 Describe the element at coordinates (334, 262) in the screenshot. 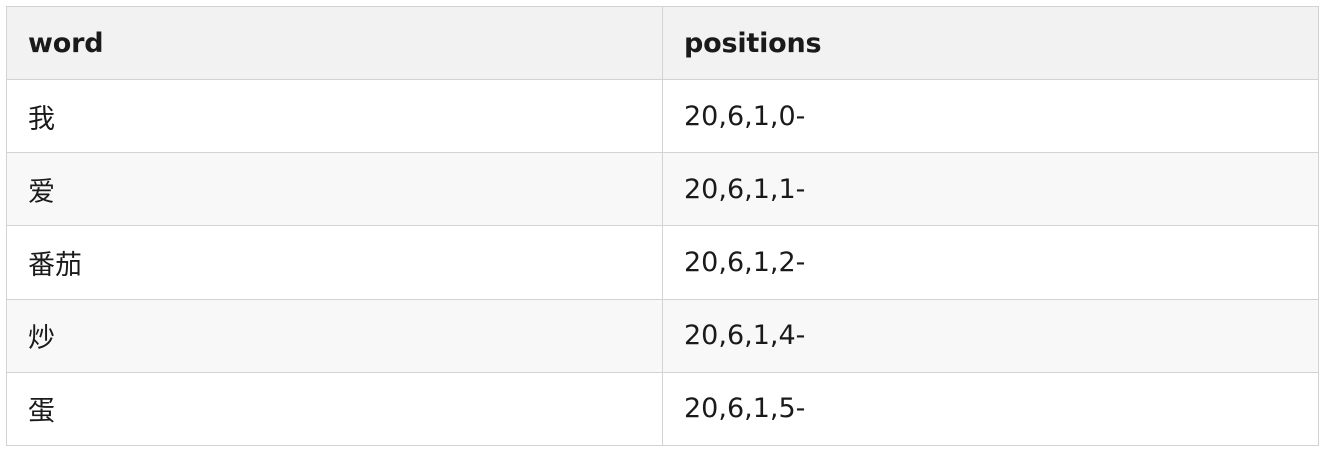

I see `word-cell: 番茄` at that location.